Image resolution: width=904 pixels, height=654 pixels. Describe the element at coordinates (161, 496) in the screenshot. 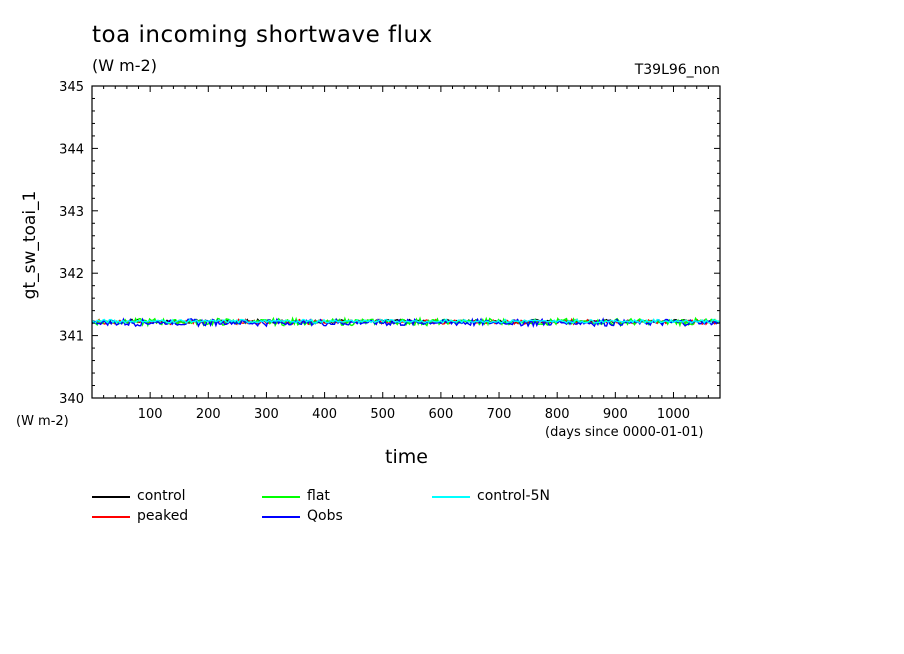

I see `legend-label-control: control` at that location.